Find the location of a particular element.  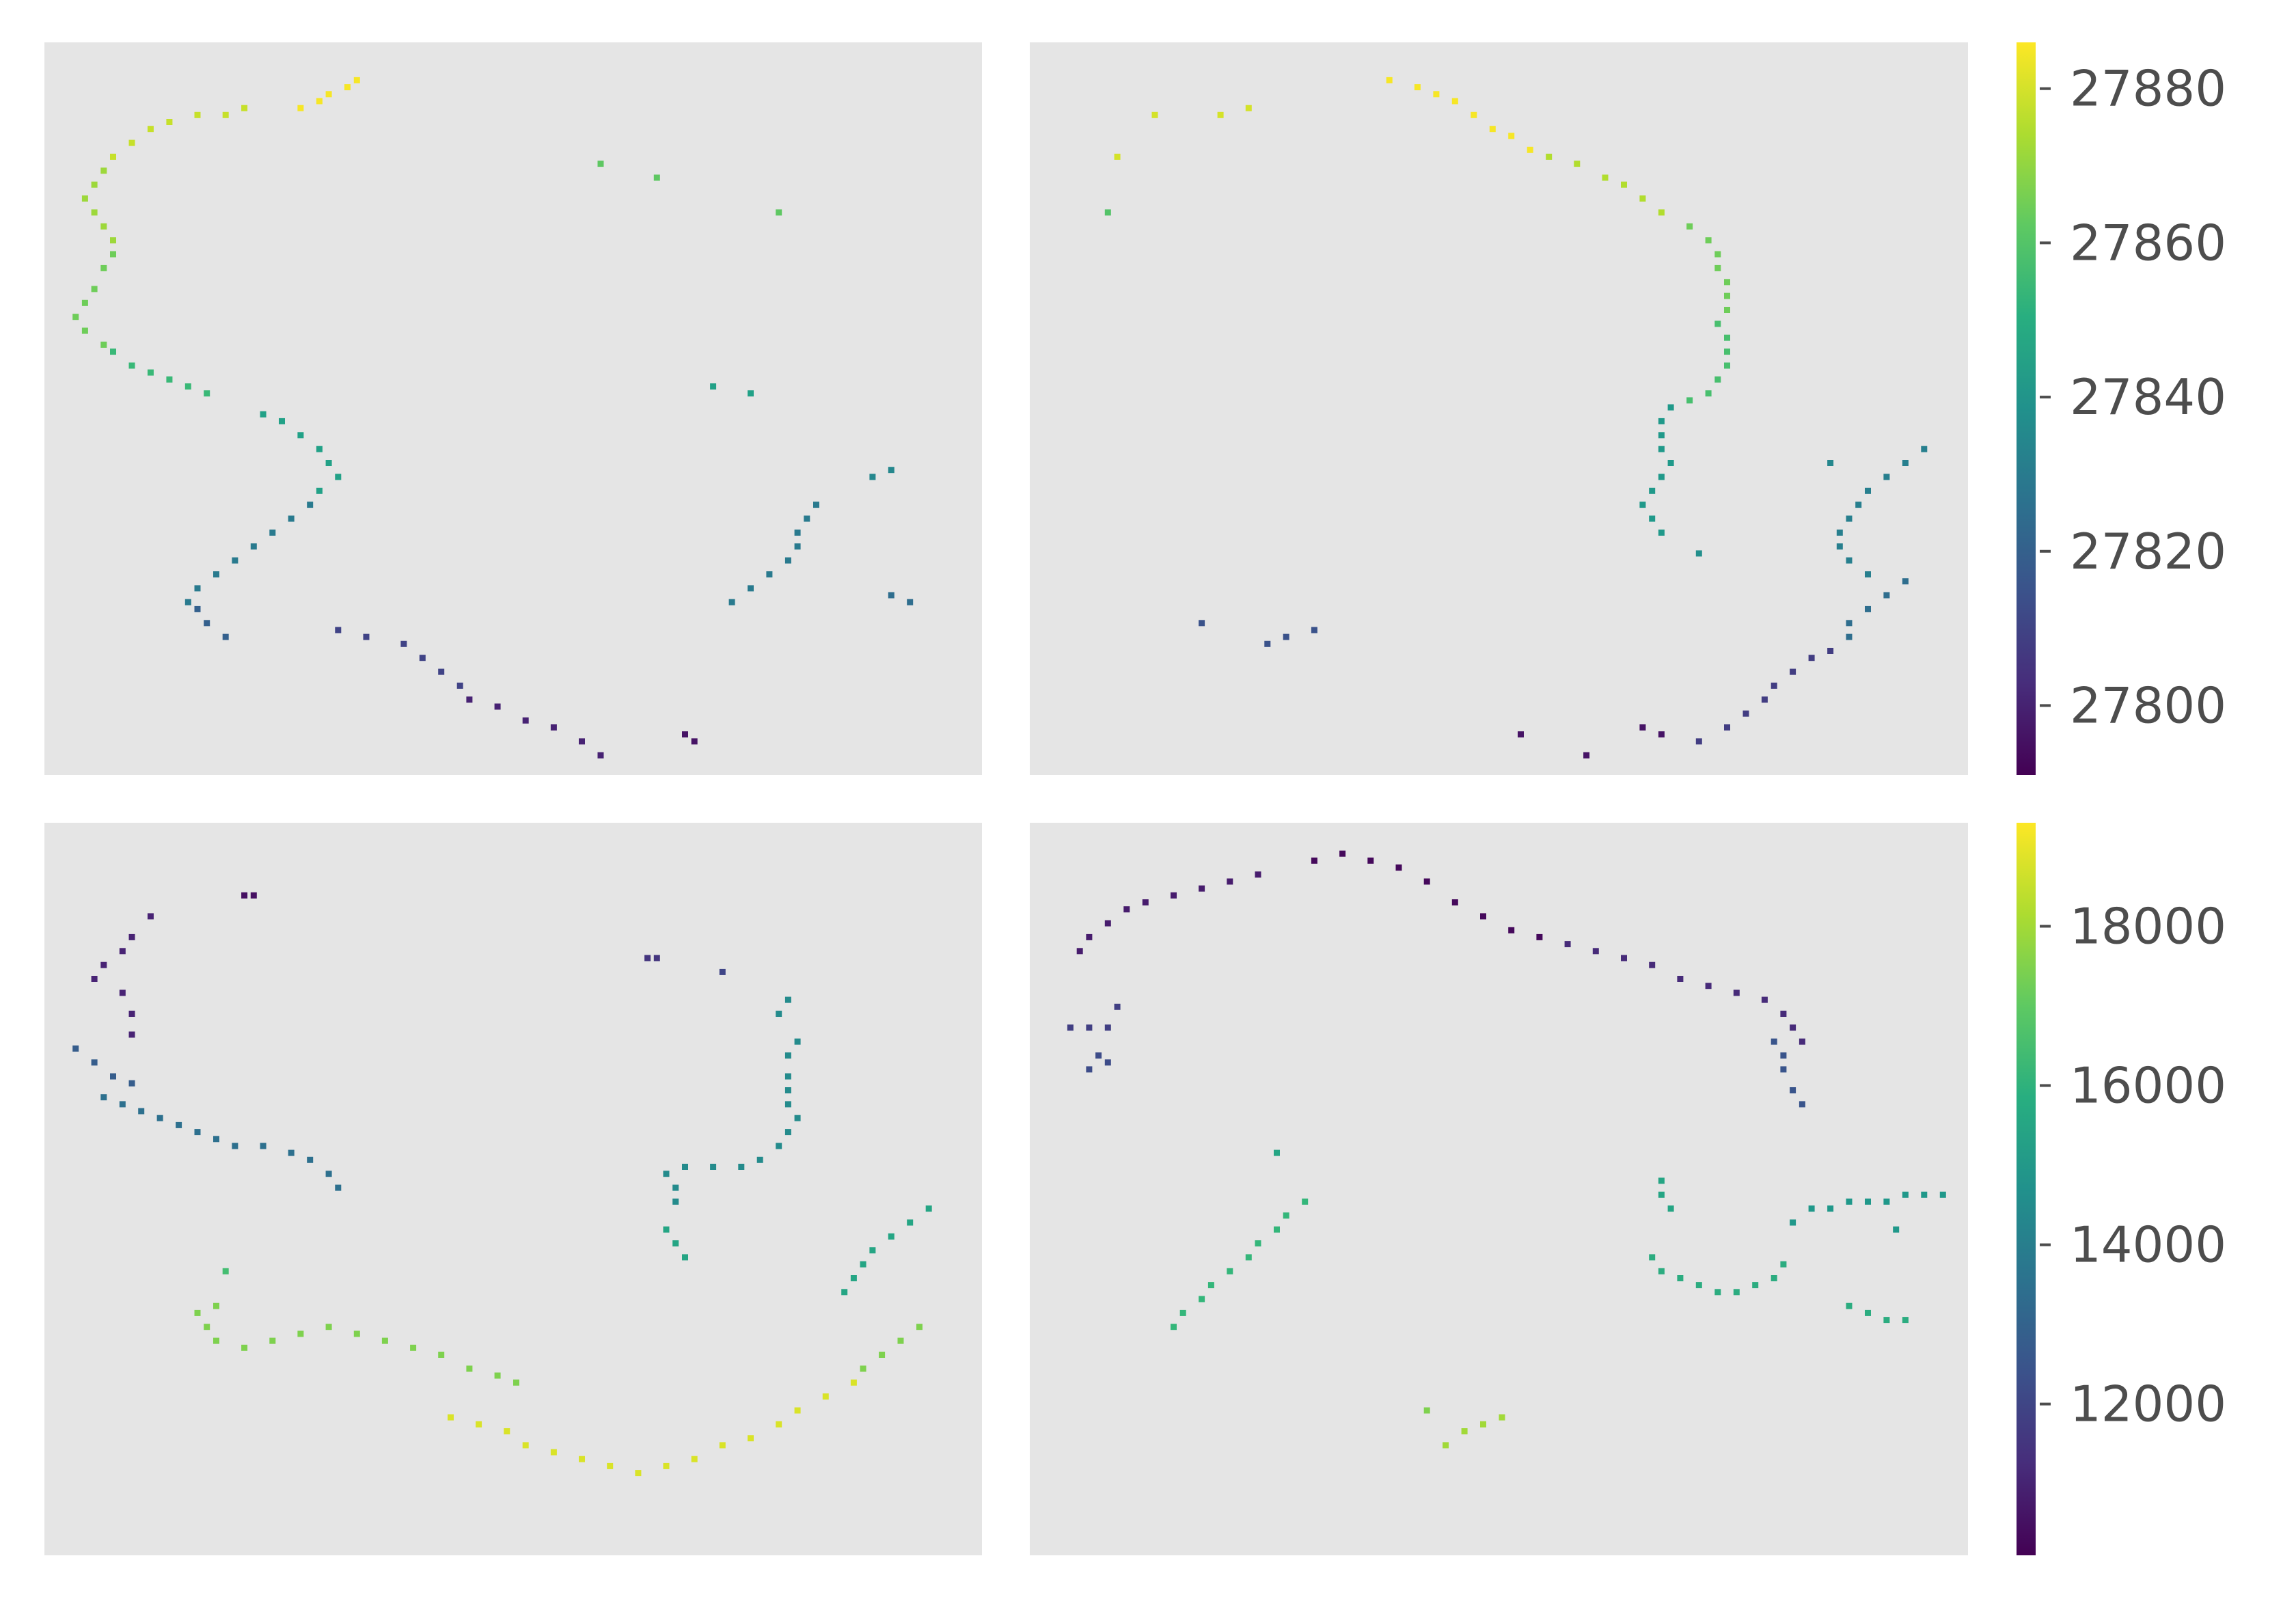

colorbar-tick-label: 27860 is located at coordinates (2148, 242).